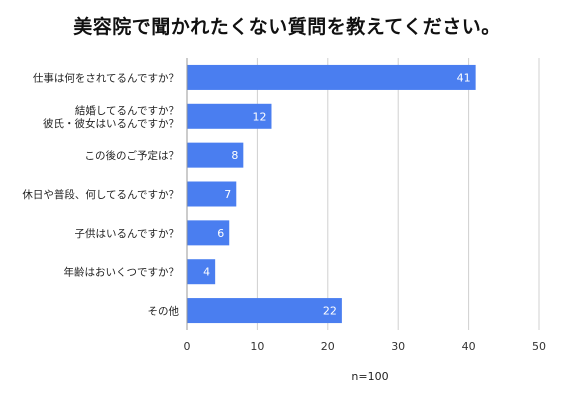  What do you see at coordinates (257, 346) in the screenshot?
I see `x-tick-label: 10` at bounding box center [257, 346].